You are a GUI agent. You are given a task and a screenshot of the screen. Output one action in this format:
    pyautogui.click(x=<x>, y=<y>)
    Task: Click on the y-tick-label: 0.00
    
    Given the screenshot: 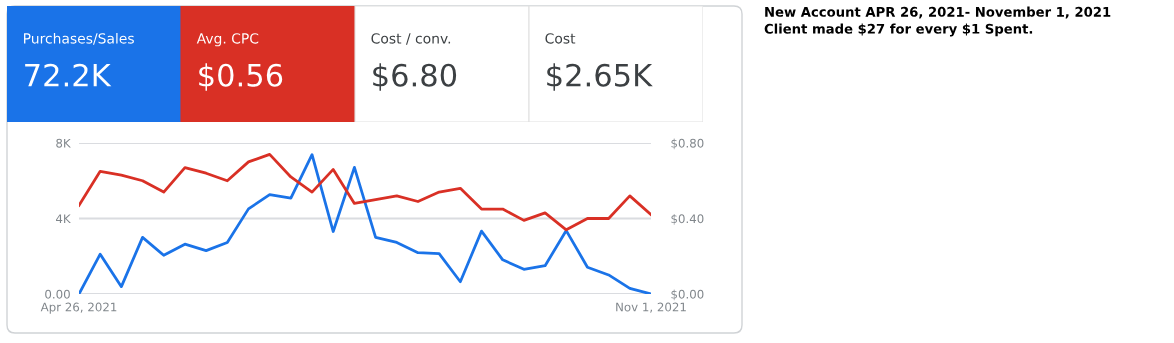 What is the action you would take?
    pyautogui.click(x=57, y=294)
    